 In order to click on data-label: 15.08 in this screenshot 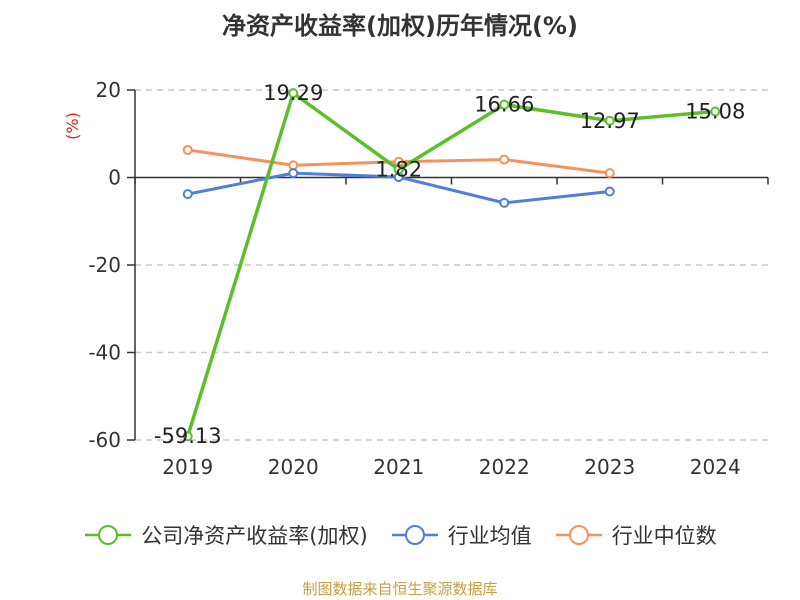, I will do `click(715, 112)`.